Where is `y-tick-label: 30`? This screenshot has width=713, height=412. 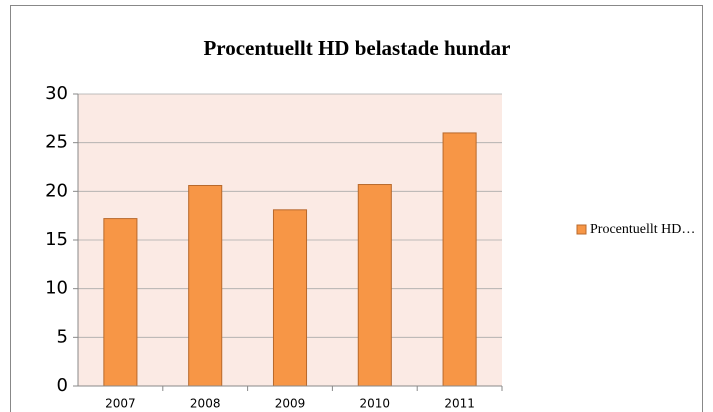 y-tick-label: 30 is located at coordinates (56, 93).